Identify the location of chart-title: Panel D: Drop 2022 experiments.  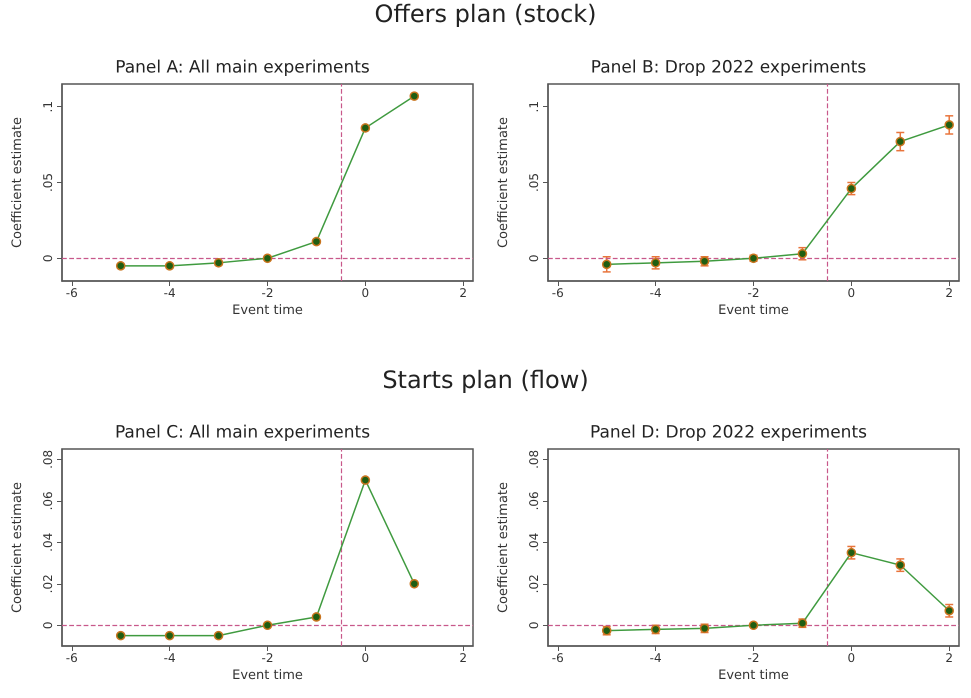
(729, 432).